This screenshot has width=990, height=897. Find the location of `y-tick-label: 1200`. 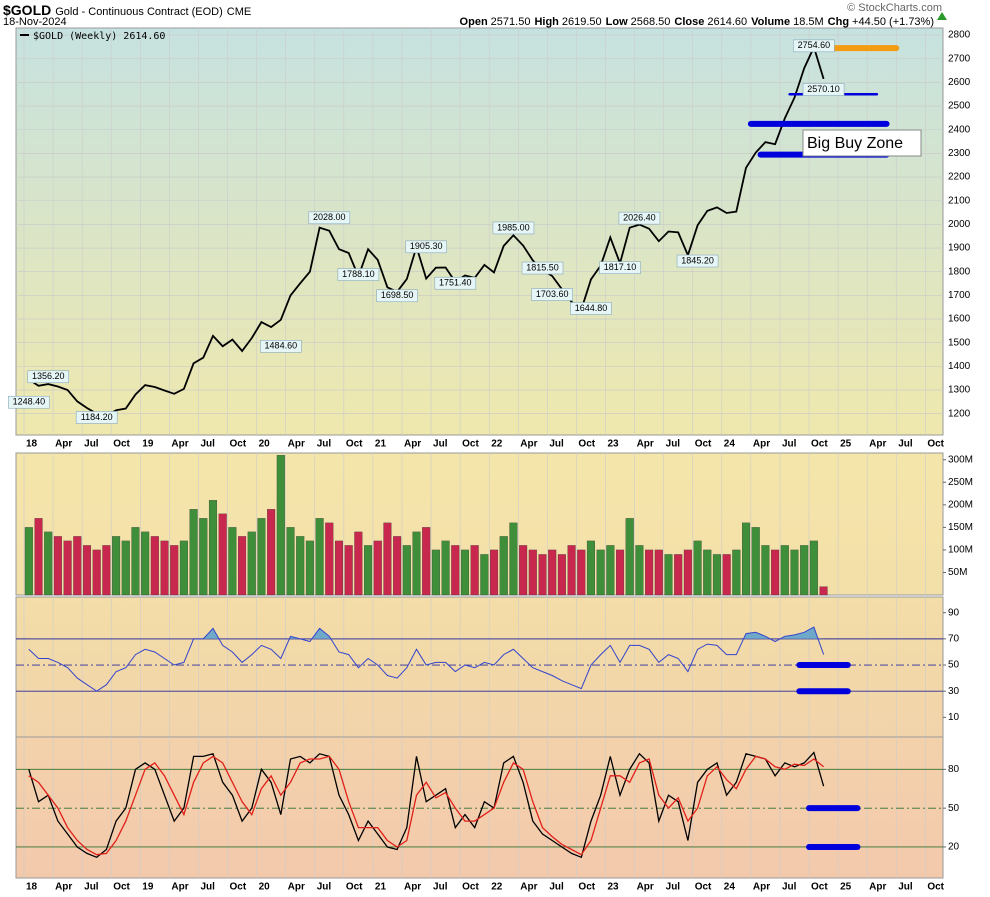

y-tick-label: 1200 is located at coordinates (959, 413).